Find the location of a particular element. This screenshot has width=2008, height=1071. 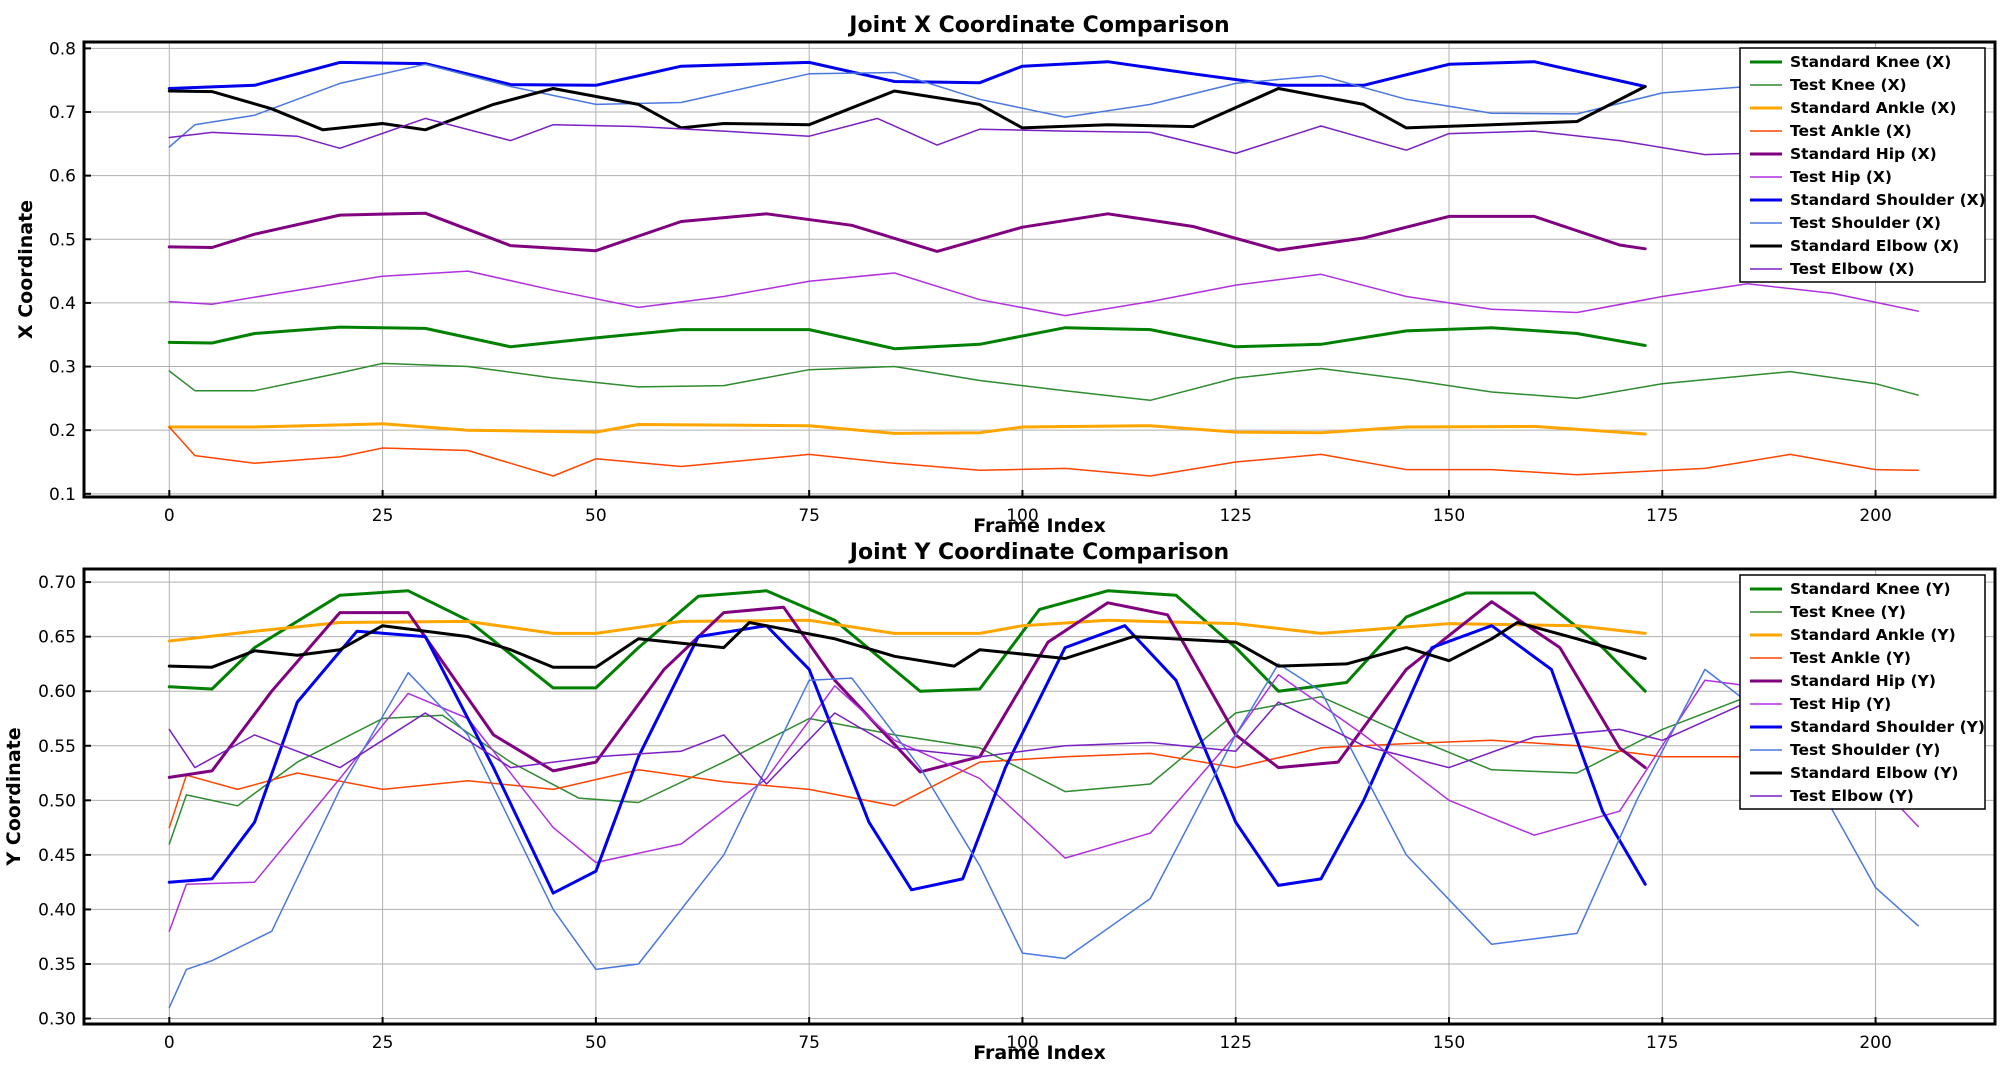

y-tick-label: 0.6 is located at coordinates (62, 177).